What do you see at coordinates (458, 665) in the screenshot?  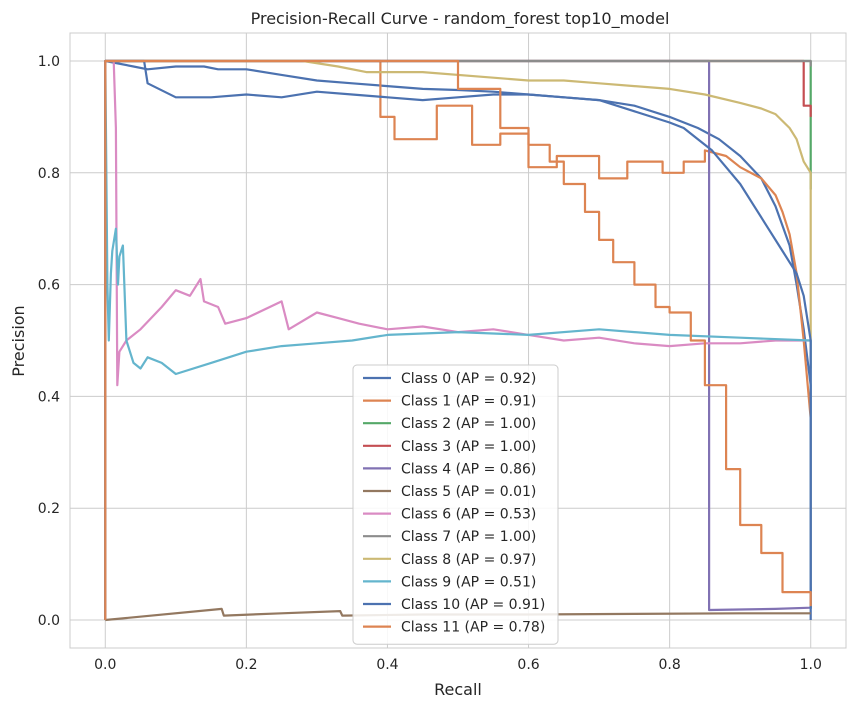 I see `x-tick-labels: 0.0 0.2 0.4 0.6 0.8 1.0` at bounding box center [458, 665].